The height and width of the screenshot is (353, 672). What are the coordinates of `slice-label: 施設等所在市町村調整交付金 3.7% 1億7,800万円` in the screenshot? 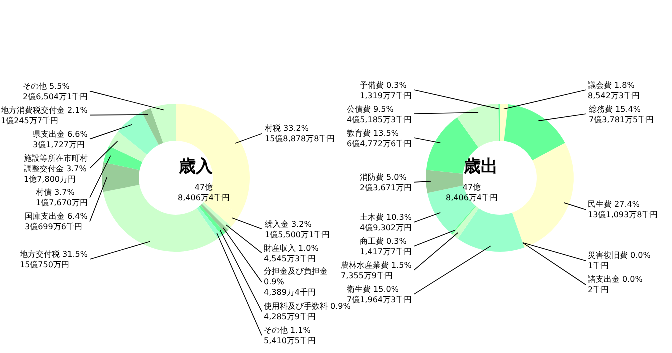 It's located at (56, 169).